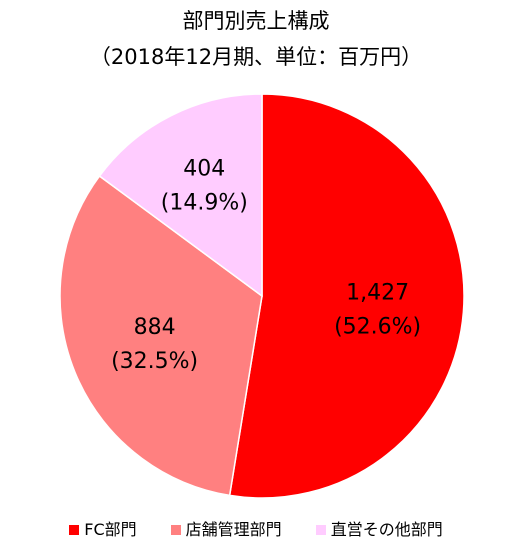 This screenshot has height=558, width=512. I want to click on legend-label-direct-other: 直営その他部門, so click(386, 529).